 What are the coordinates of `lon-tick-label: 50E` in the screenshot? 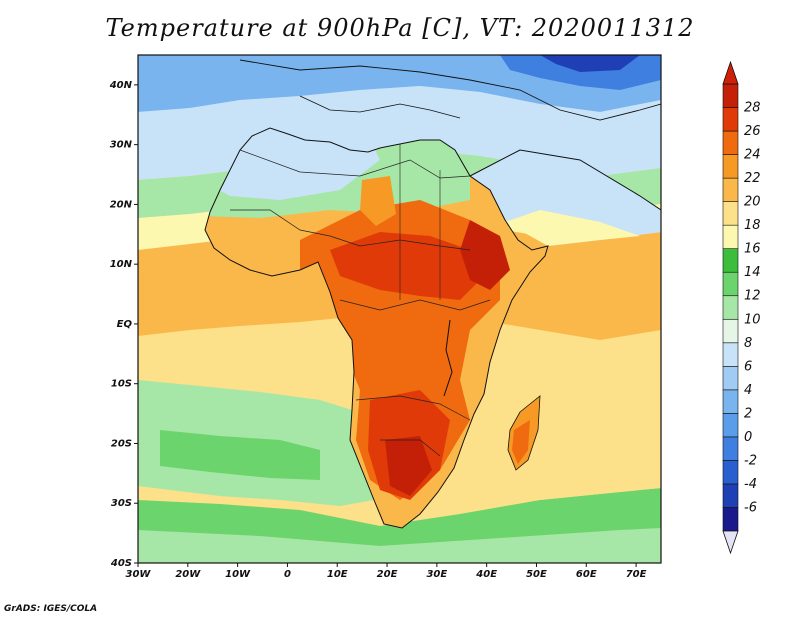 It's located at (536, 574).